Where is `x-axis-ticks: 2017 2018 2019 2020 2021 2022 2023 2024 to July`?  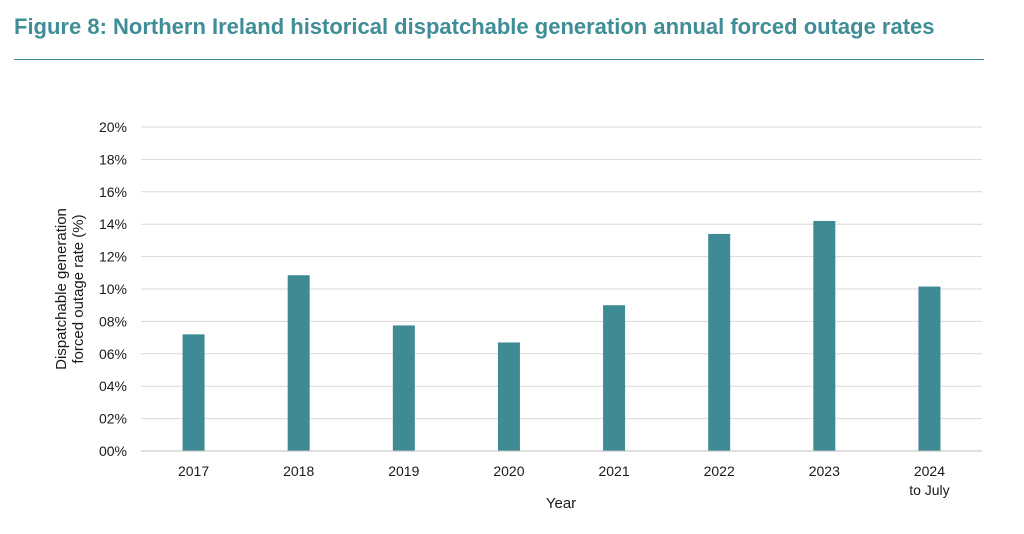
x-axis-ticks: 2017 2018 2019 2020 2021 2022 2023 2024 to July is located at coordinates (564, 480).